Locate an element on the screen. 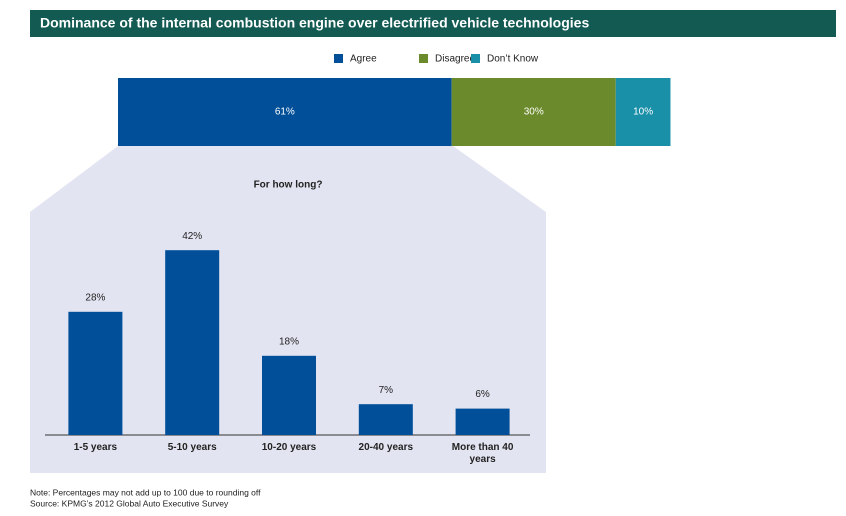  data-label: 10% is located at coordinates (643, 112).